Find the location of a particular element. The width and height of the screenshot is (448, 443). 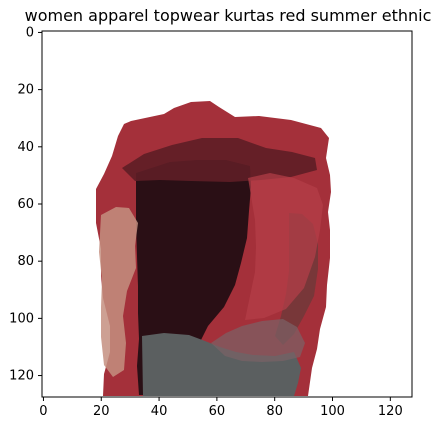

garment-neck-band is located at coordinates (219, 160).